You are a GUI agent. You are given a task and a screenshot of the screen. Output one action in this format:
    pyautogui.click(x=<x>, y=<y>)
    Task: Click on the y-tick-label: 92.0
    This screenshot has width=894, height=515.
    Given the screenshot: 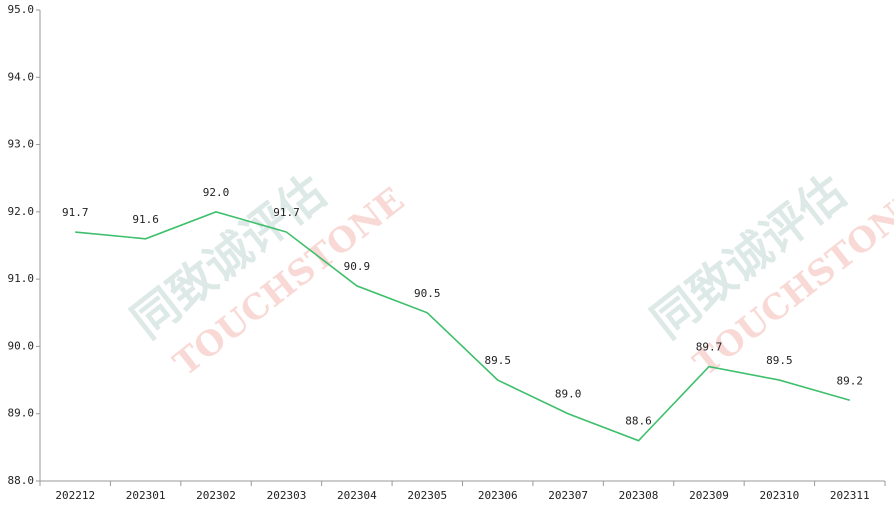 What is the action you would take?
    pyautogui.click(x=21, y=211)
    